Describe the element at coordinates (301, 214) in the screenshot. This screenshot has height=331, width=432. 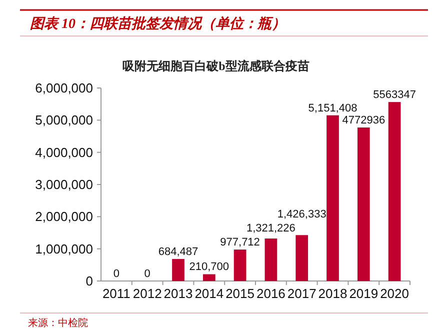
I see `data-label: 1,426,333` at that location.